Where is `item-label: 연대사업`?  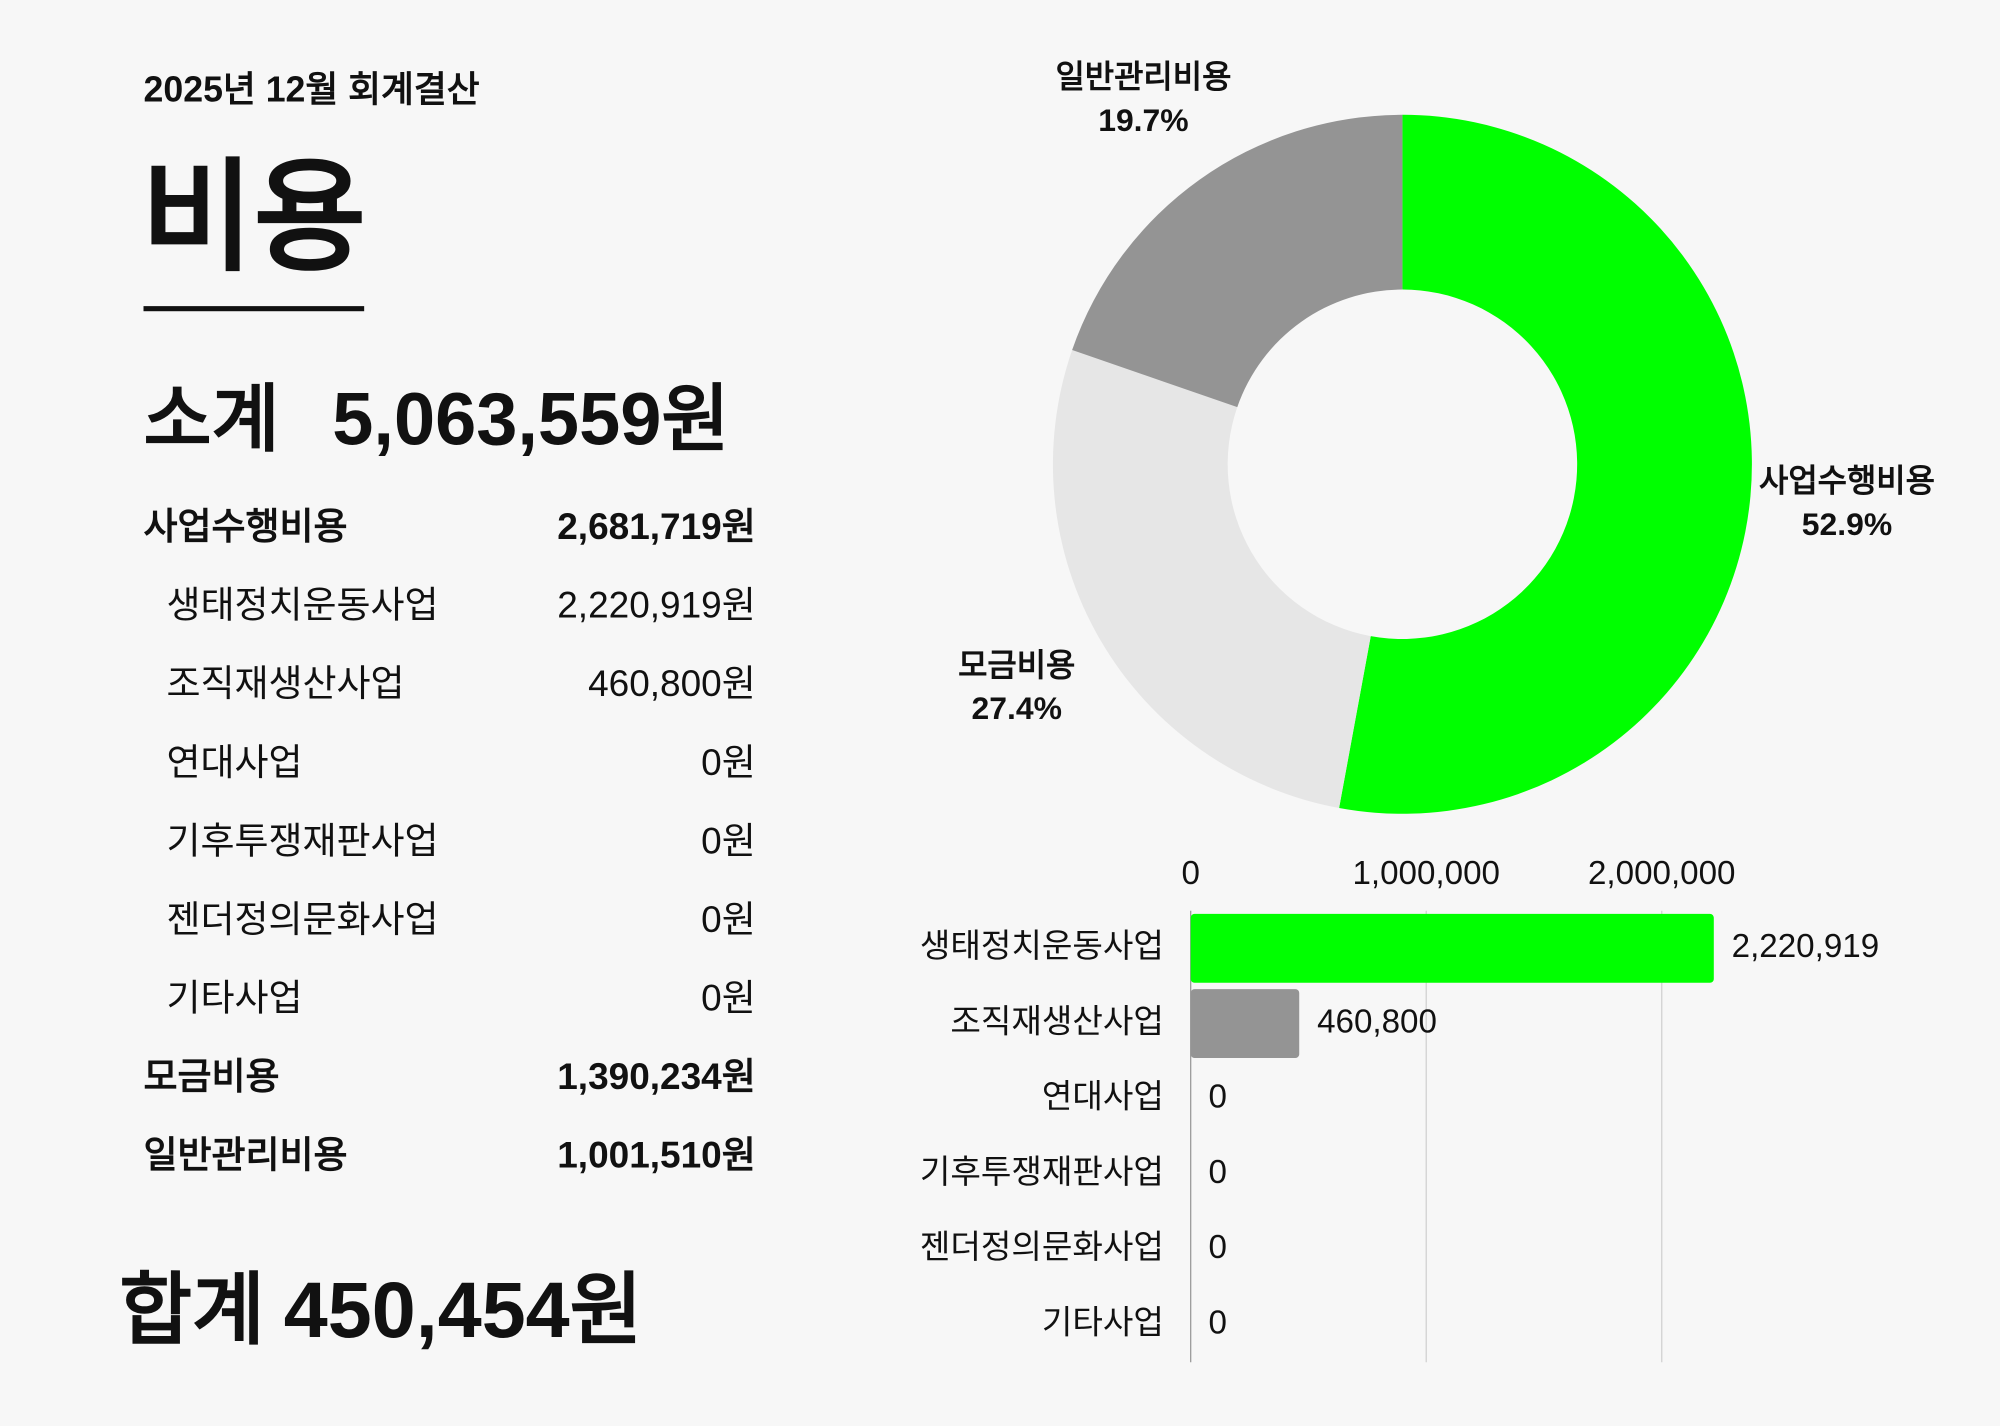
item-label: 연대사업 is located at coordinates (234, 762).